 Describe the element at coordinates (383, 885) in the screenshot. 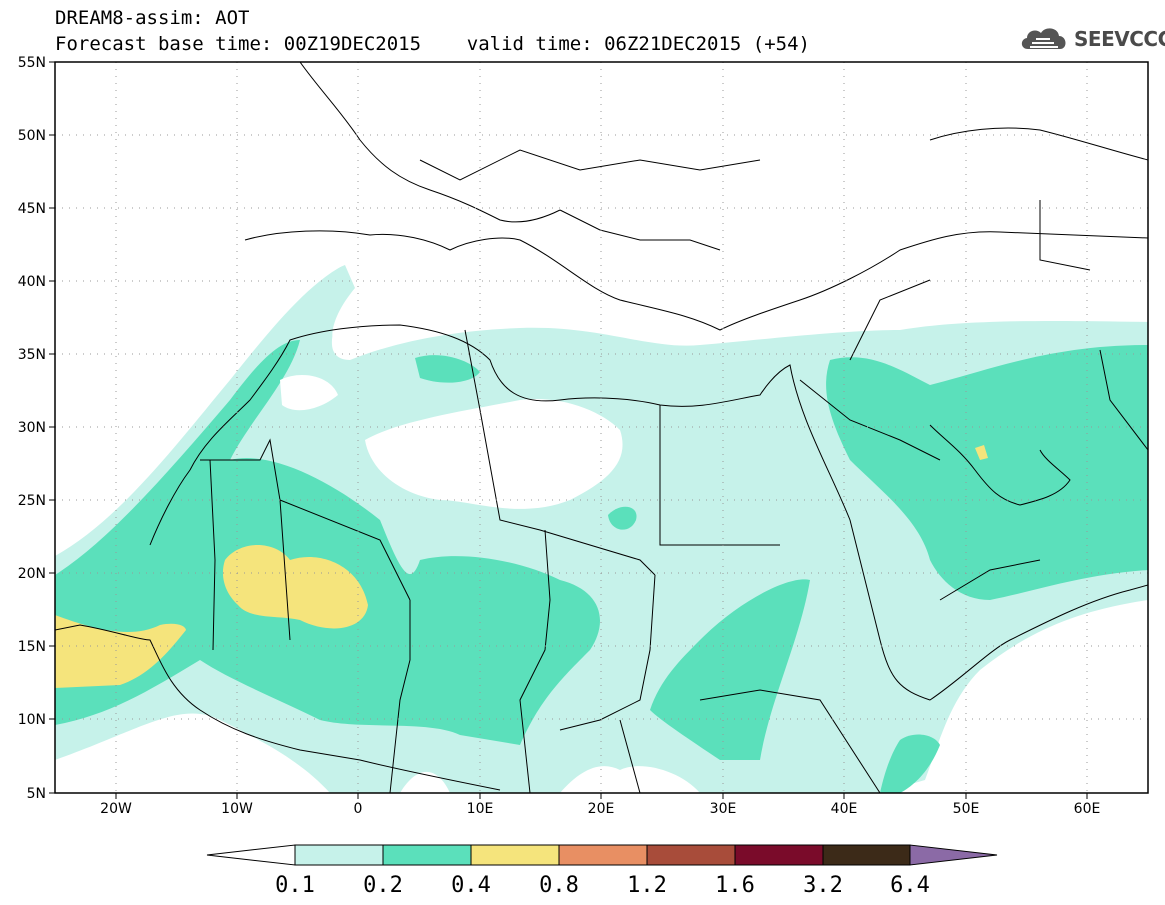

I see `colorbar-label: 0.2` at that location.